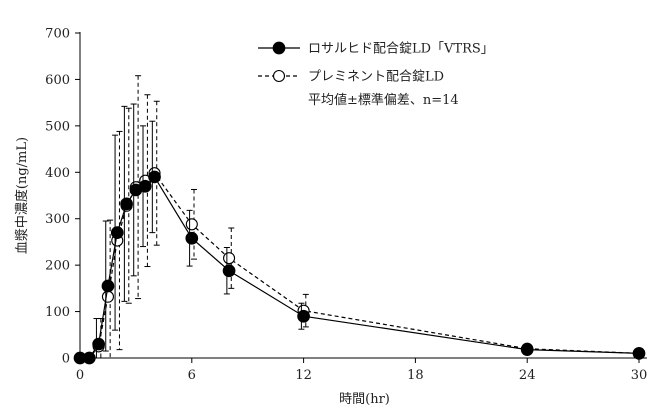 Image resolution: width=662 pixels, height=410 pixels. What do you see at coordinates (22, 195) in the screenshot?
I see `y-axis-title: 血漿中濃度(ng/mL)` at bounding box center [22, 195].